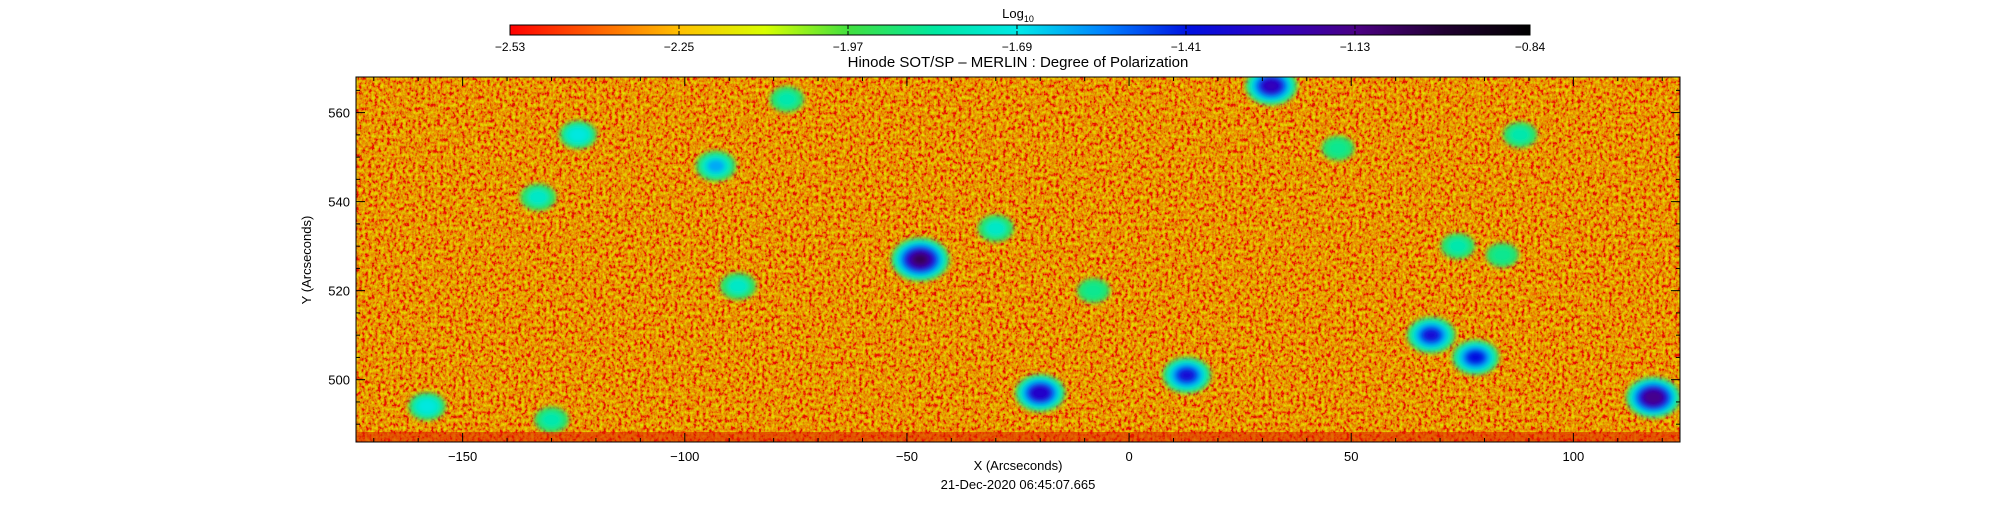 Image resolution: width=2009 pixels, height=512 pixels. What do you see at coordinates (679, 47) in the screenshot?
I see `colorbar-tick-label: −2.25` at bounding box center [679, 47].